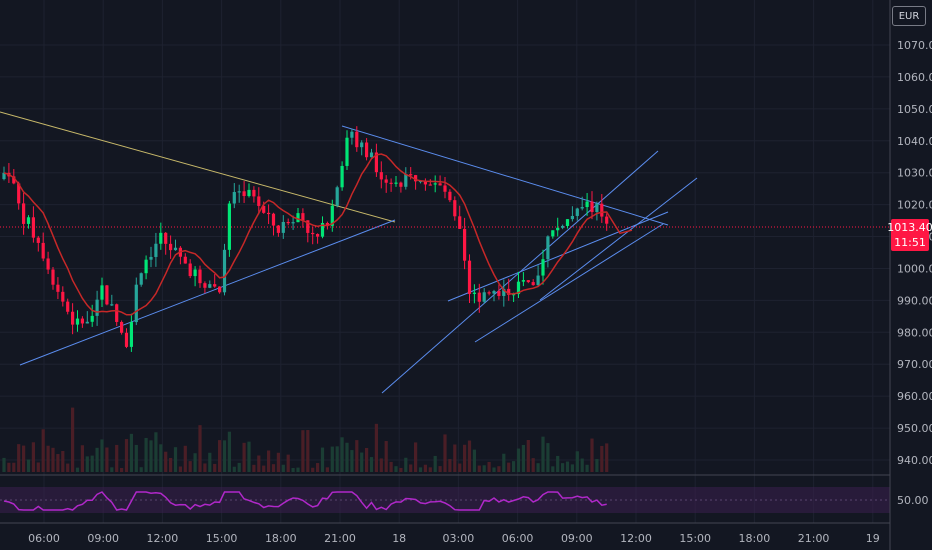 This screenshot has height=550, width=932. Describe the element at coordinates (305, 501) in the screenshot. I see `rsi-line` at that location.